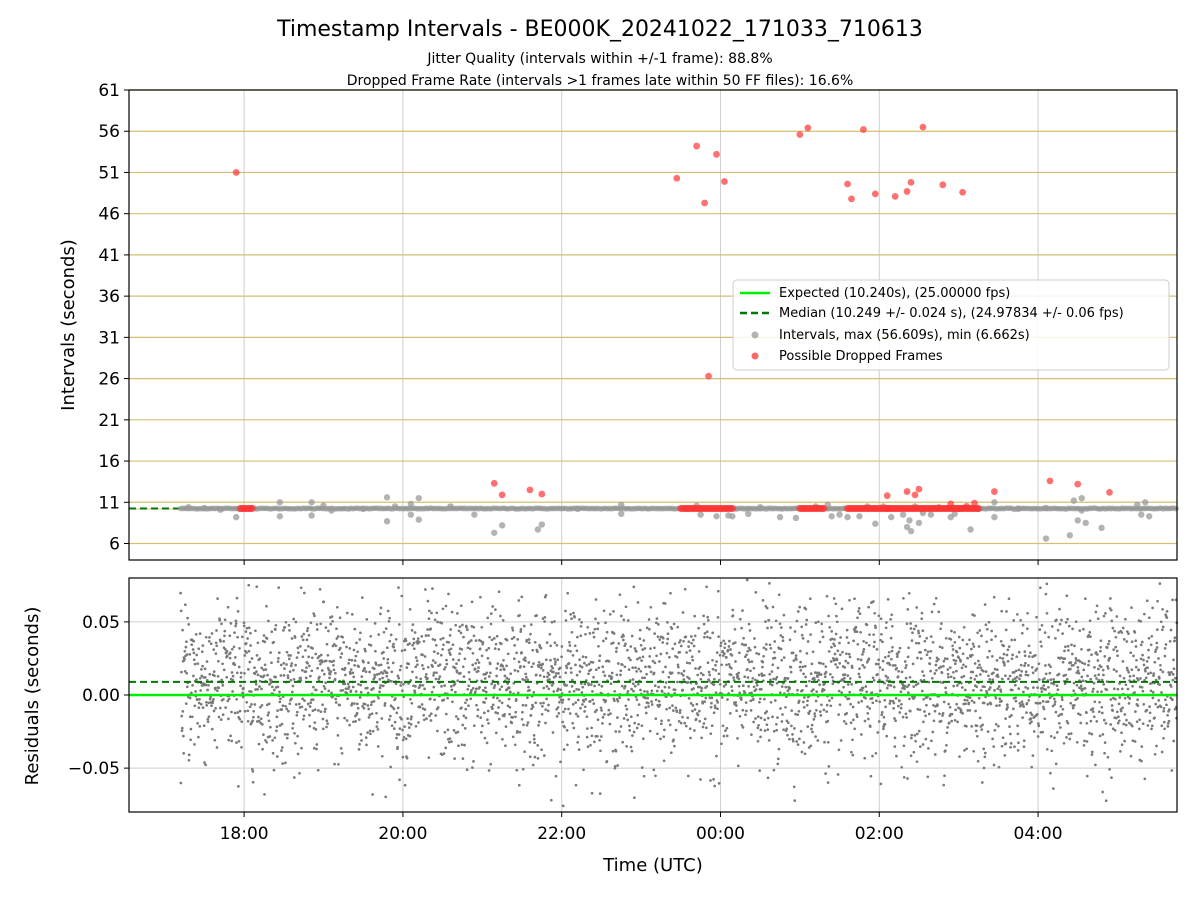 The height and width of the screenshot is (900, 1200). Describe the element at coordinates (32, 696) in the screenshot. I see `residuals-y-axis-label: Residuals (seconds)` at that location.